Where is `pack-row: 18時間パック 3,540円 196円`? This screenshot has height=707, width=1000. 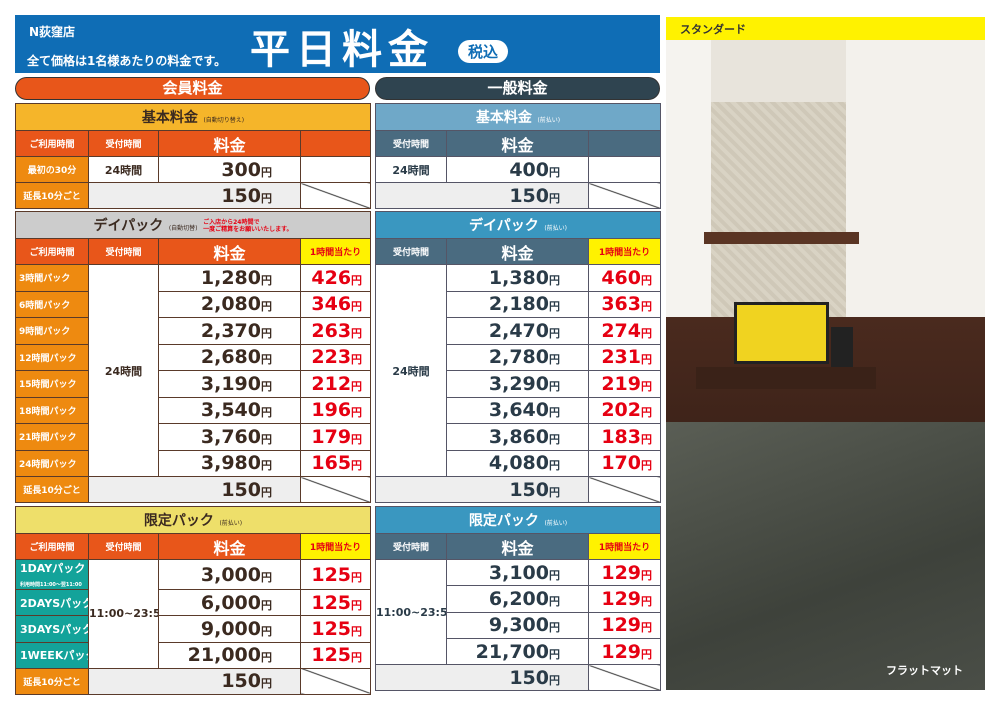 pack-row: 18時間パック 3,540円 196円 is located at coordinates (193, 410).